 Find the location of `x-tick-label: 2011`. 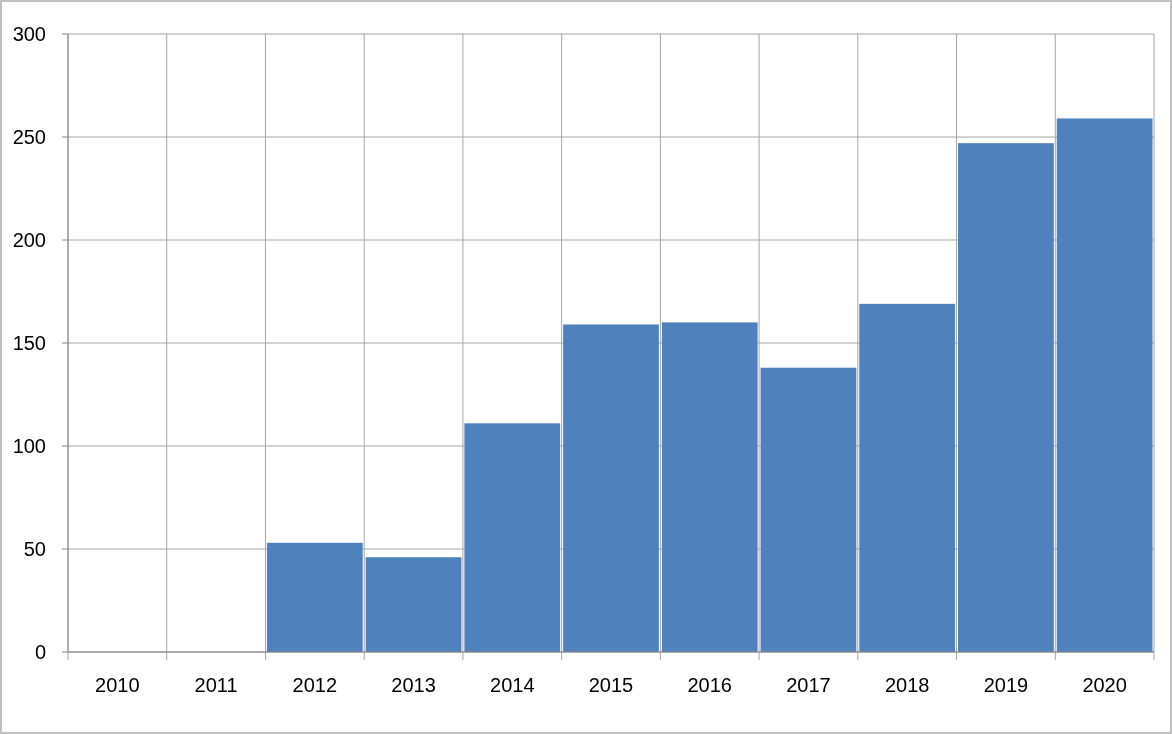

x-tick-label: 2011 is located at coordinates (216, 685).